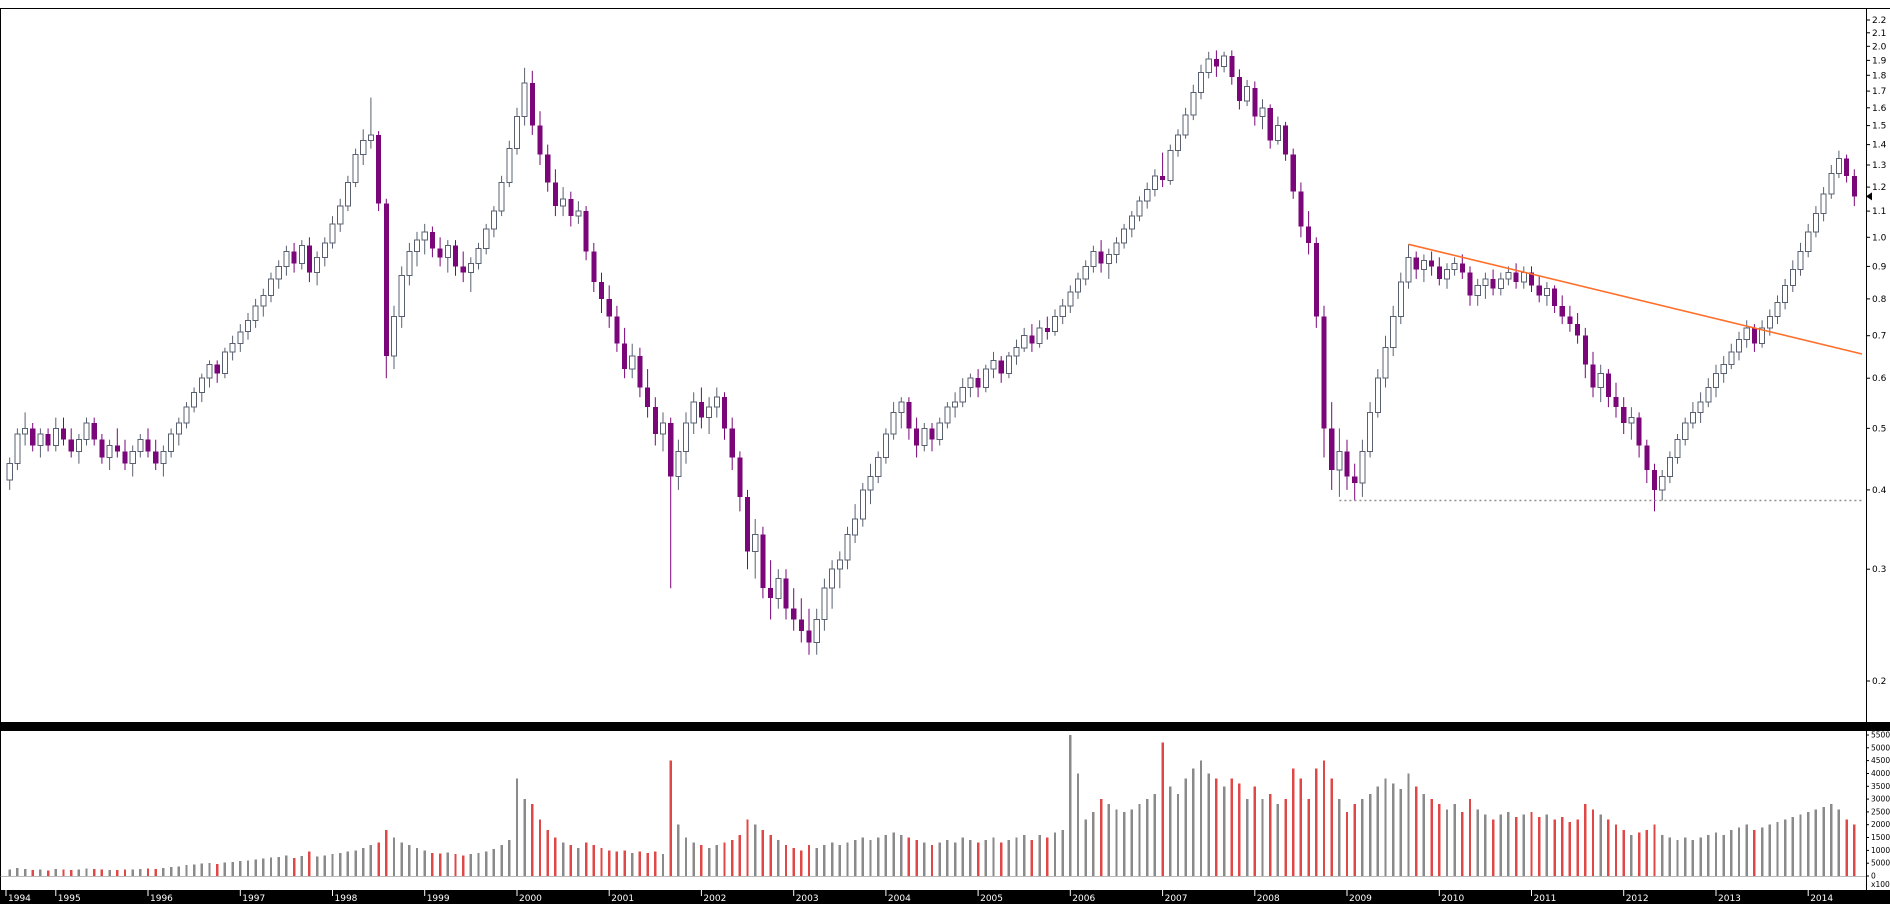 Image resolution: width=1890 pixels, height=904 pixels. What do you see at coordinates (1635, 299) in the screenshot?
I see `trendline` at bounding box center [1635, 299].